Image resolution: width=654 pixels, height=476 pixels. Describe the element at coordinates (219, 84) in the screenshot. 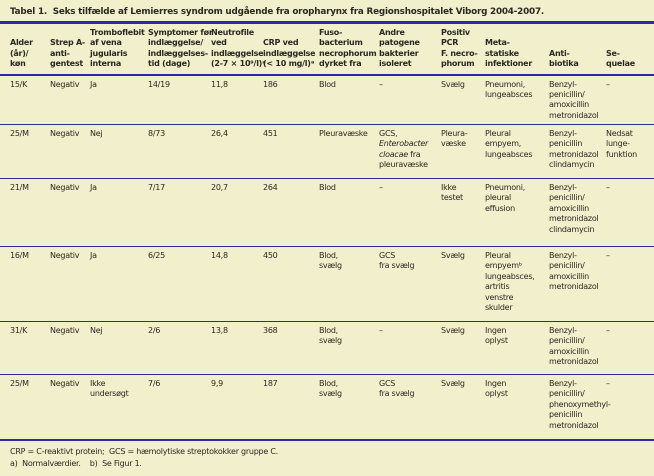

I see `table-cell: 11,8` at that location.